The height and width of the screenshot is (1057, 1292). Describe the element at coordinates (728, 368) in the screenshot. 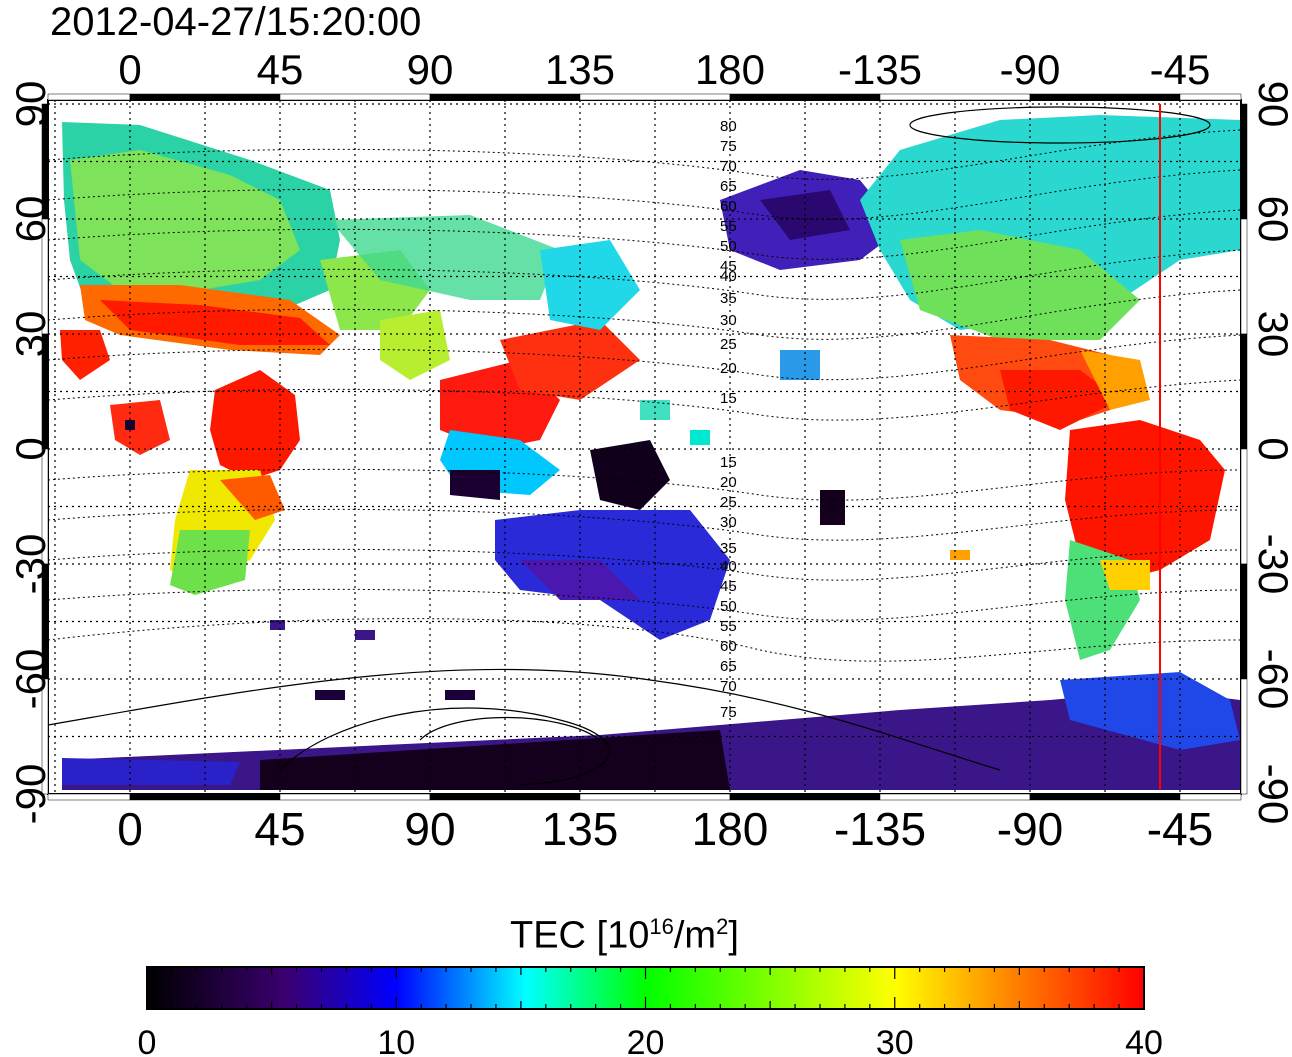

I see `contour-label-n-12: 20` at that location.